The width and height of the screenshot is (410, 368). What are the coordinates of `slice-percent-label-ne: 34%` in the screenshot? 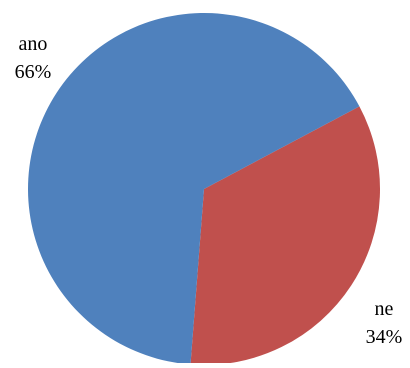 It's located at (384, 337).